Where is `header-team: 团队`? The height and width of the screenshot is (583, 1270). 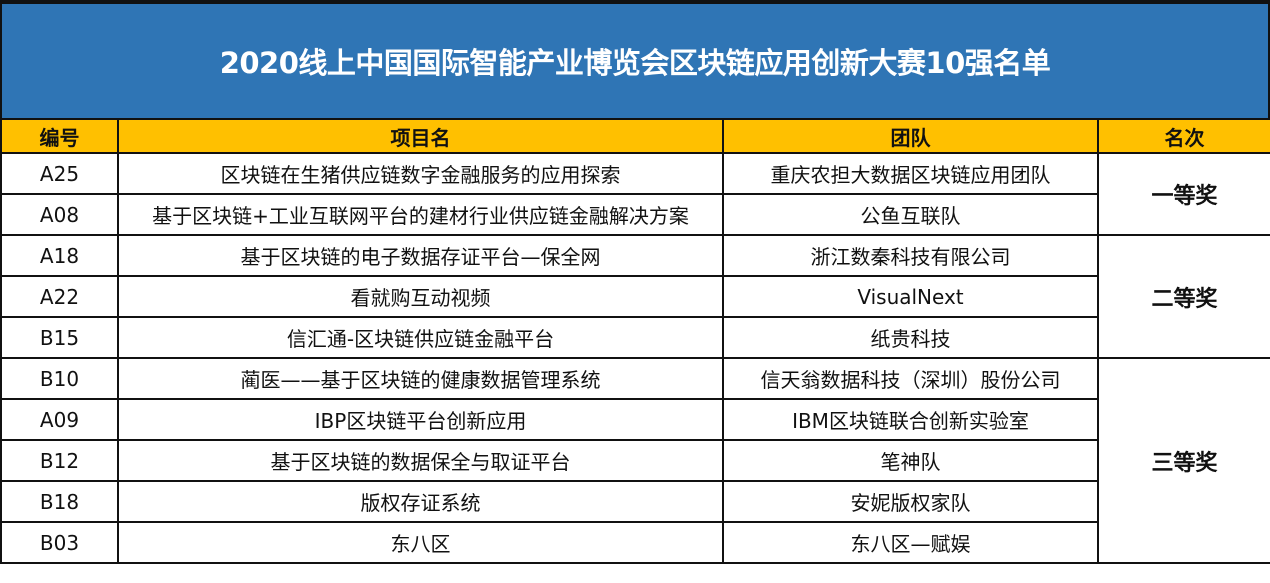 header-team: 团队 is located at coordinates (910, 136).